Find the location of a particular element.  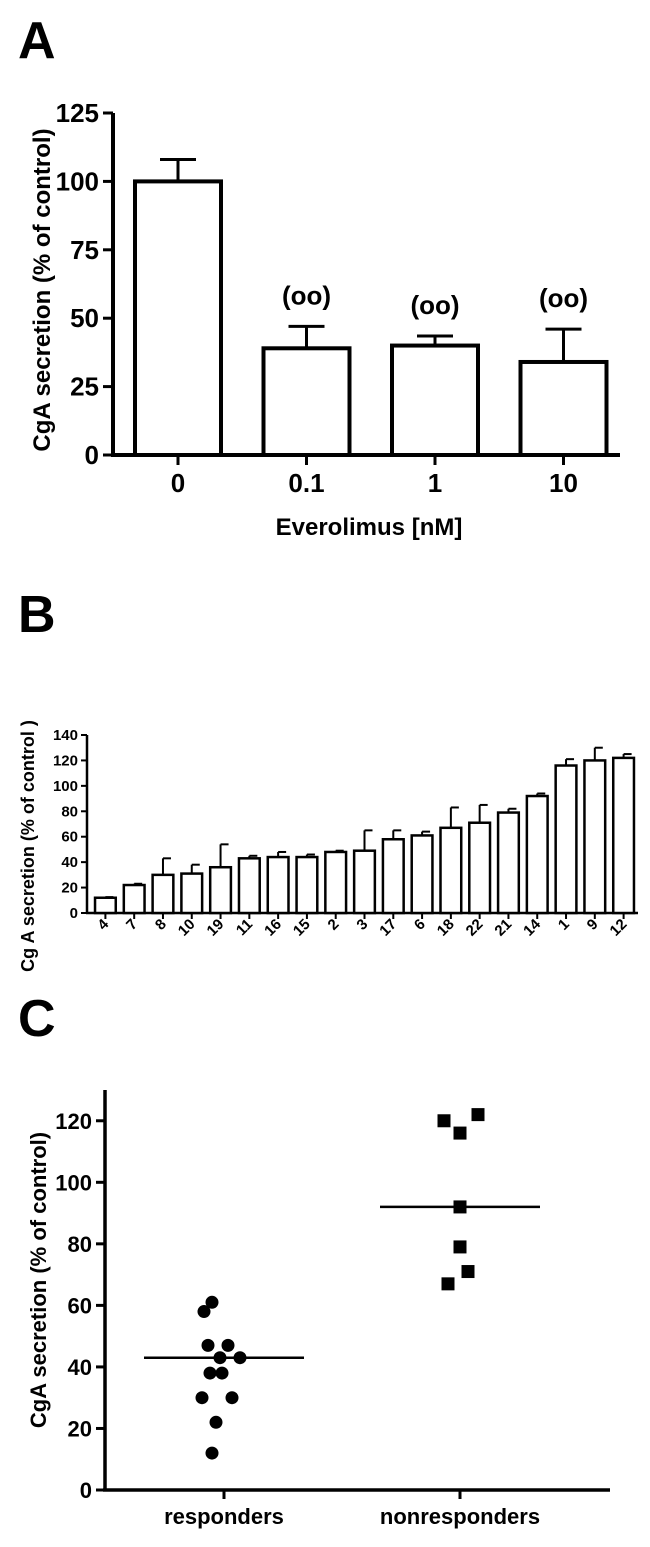

x-tick-label: 14 is located at coordinates (532, 927).